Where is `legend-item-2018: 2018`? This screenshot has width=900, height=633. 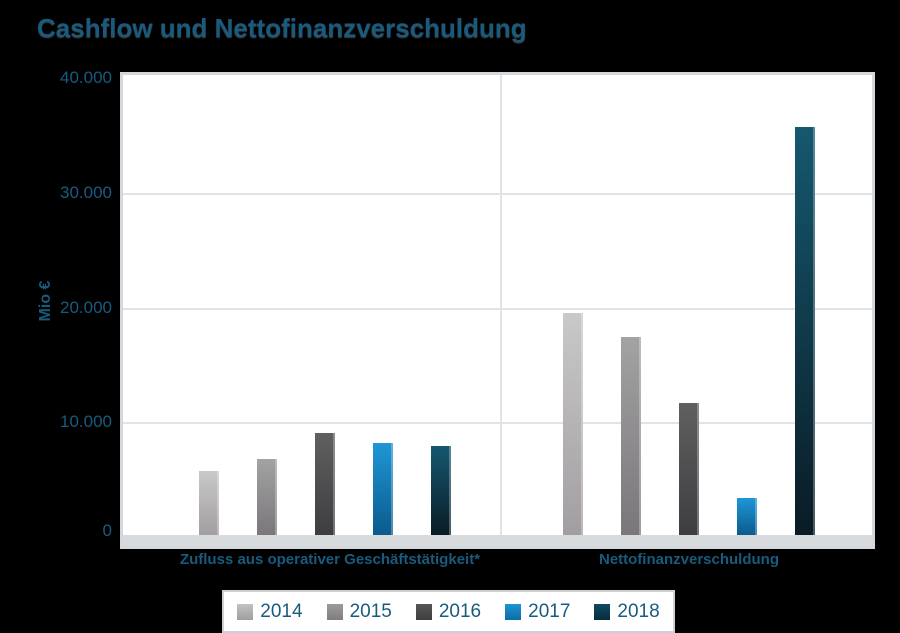
legend-item-2018: 2018 is located at coordinates (627, 611).